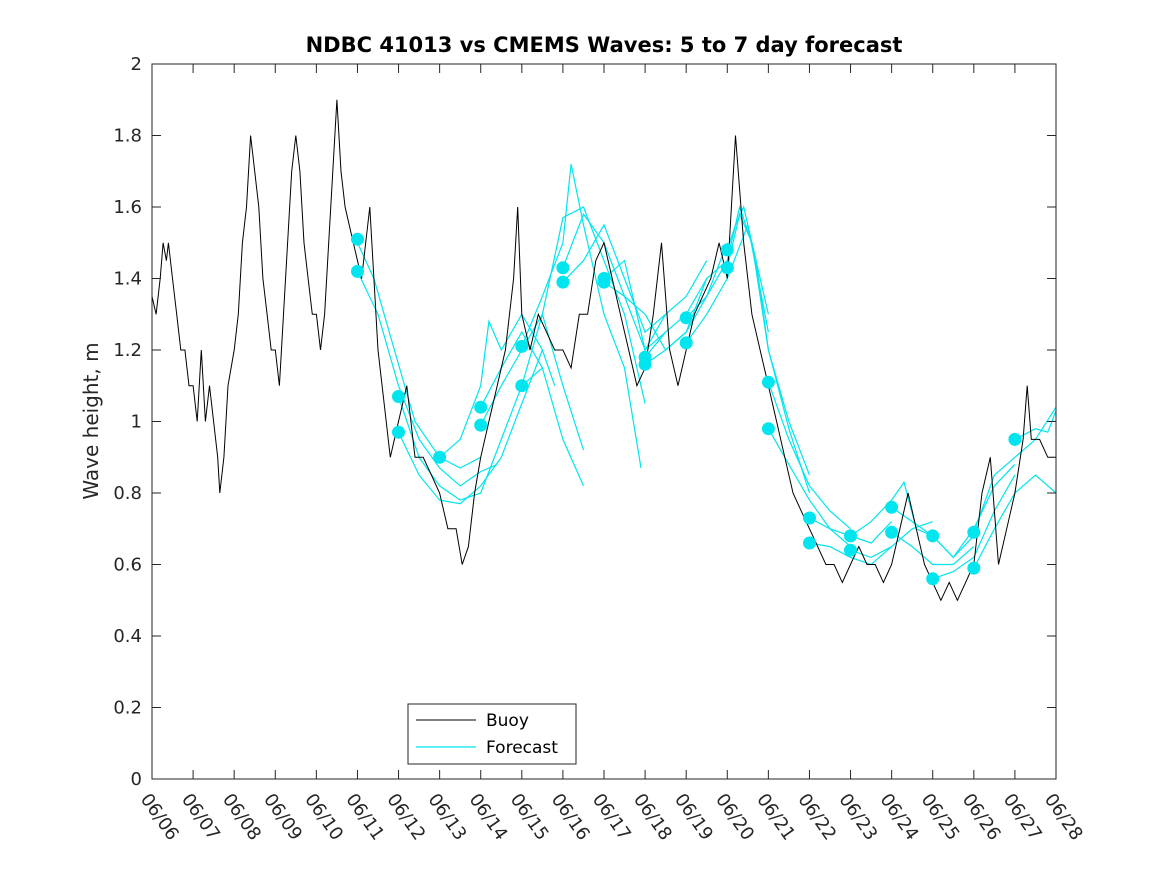  What do you see at coordinates (136, 64) in the screenshot?
I see `y-tick-label-10: 2` at bounding box center [136, 64].